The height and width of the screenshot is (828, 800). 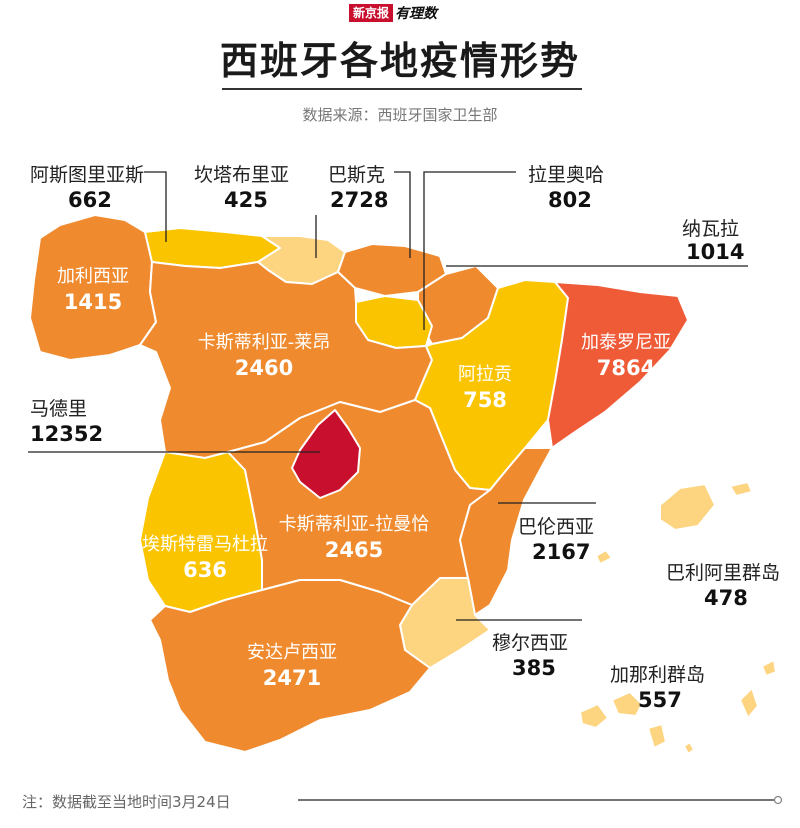 I want to click on label-navarra-name: 纳瓦拉, so click(x=711, y=229).